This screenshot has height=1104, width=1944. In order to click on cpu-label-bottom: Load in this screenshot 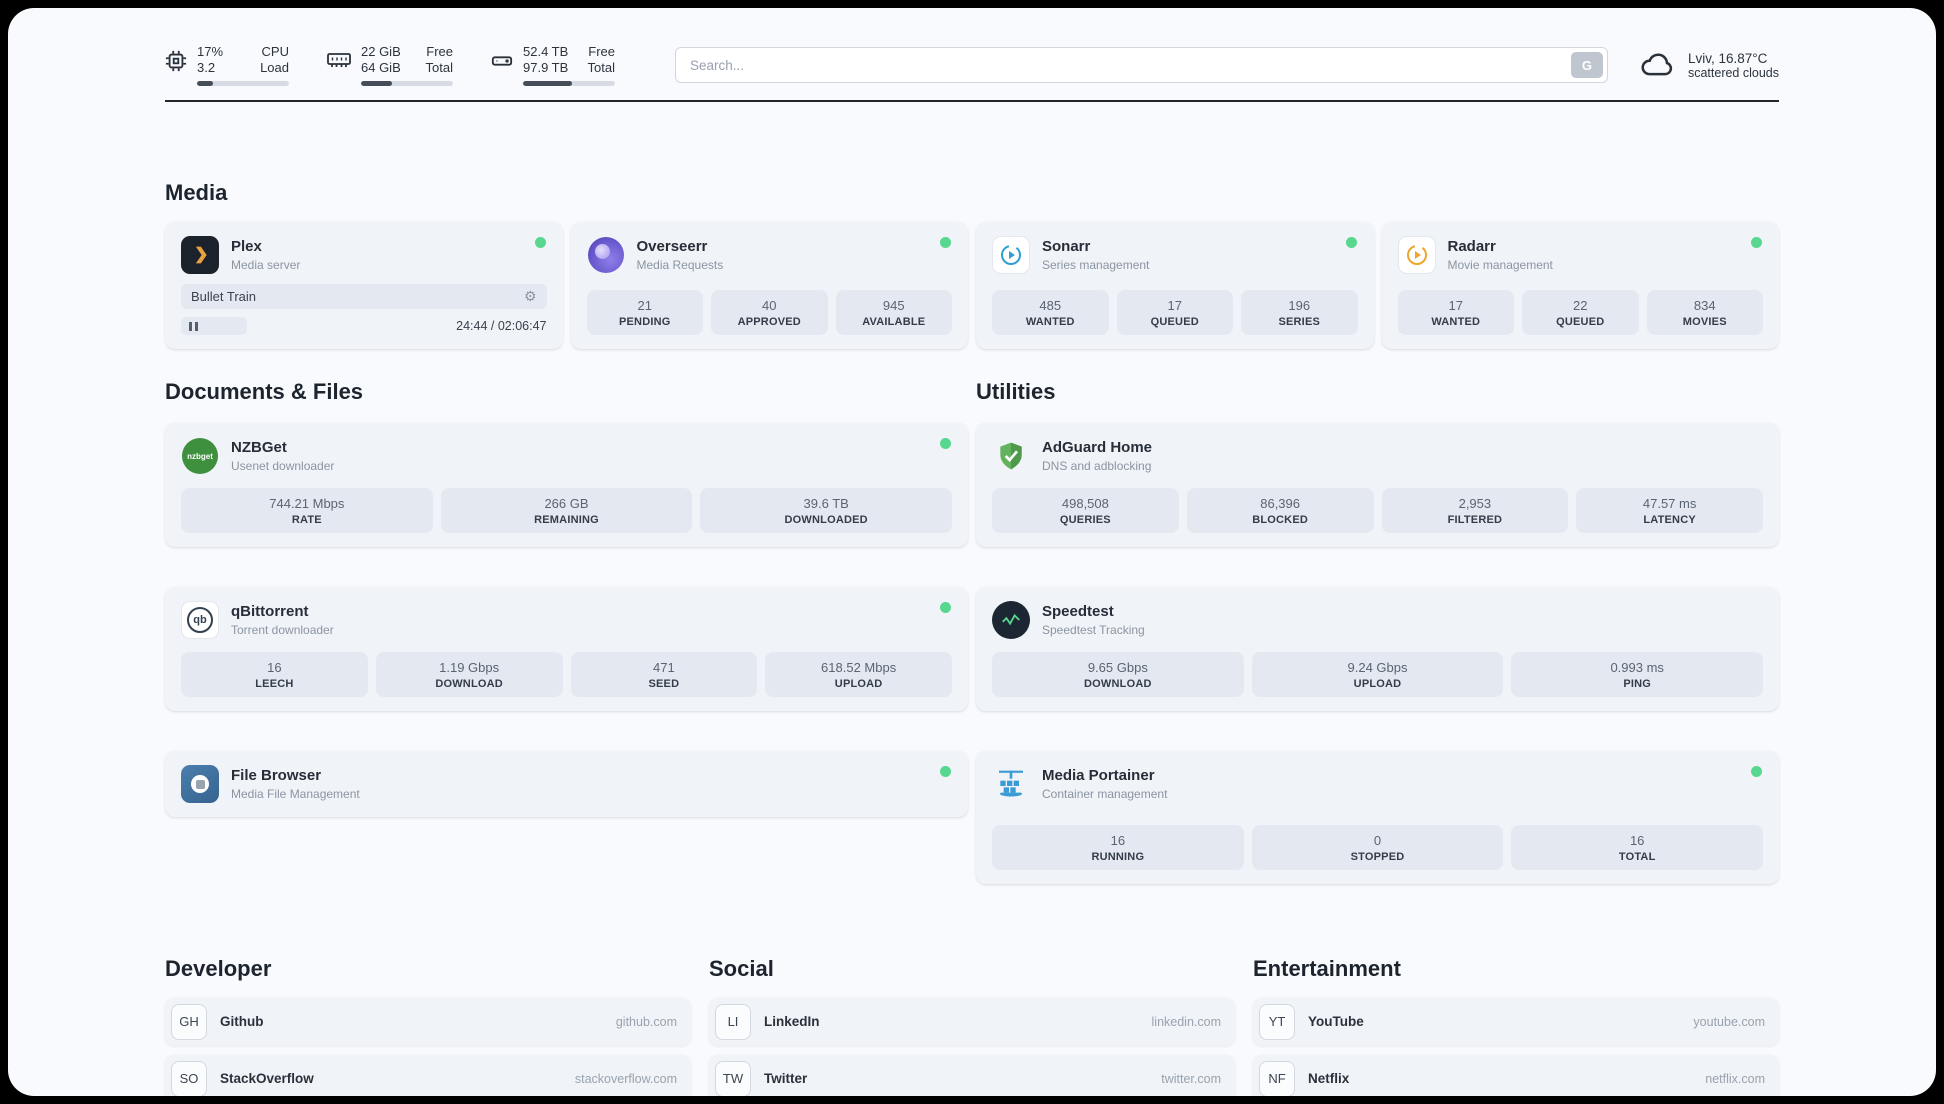, I will do `click(274, 67)`.